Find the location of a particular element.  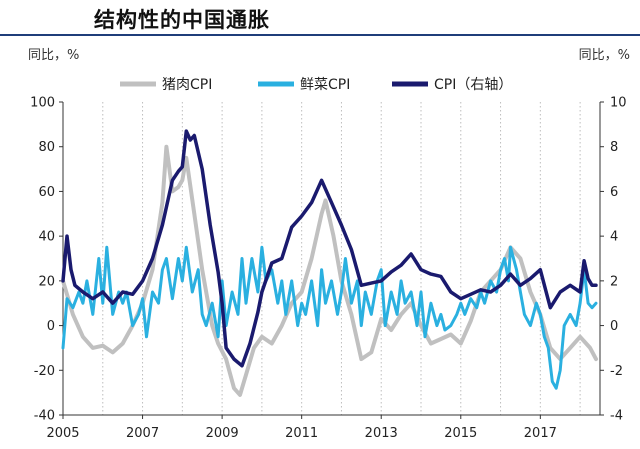

title-bar: 结构性的中国通胀 is located at coordinates (320, 18).